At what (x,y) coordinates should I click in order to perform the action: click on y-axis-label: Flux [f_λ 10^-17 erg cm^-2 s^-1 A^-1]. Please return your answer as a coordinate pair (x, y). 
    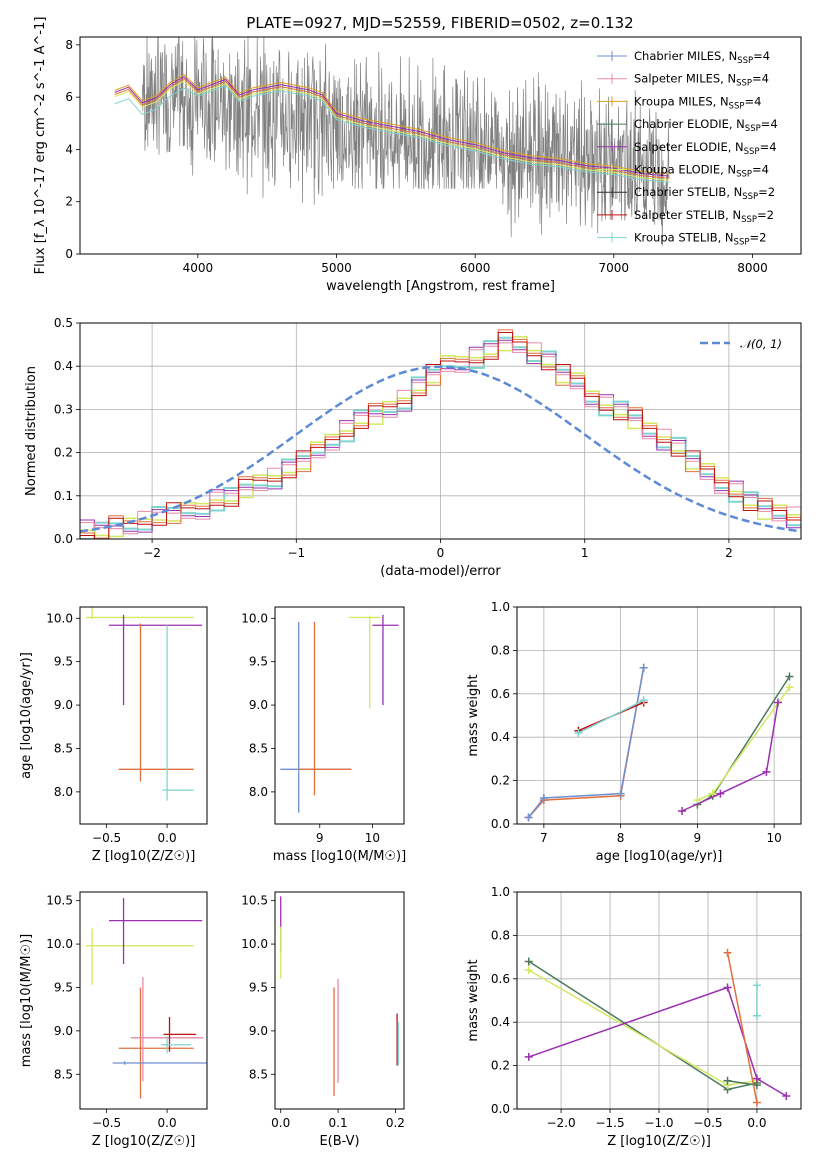
    Looking at the image, I should click on (40, 146).